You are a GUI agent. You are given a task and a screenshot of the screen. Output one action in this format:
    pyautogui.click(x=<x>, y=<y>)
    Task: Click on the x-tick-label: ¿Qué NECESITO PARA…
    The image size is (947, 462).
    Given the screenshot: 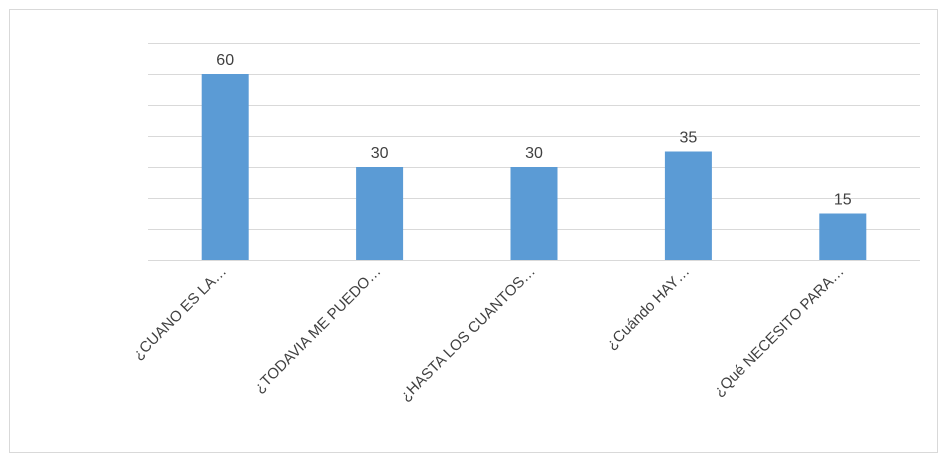 What is the action you would take?
    pyautogui.click(x=778, y=331)
    